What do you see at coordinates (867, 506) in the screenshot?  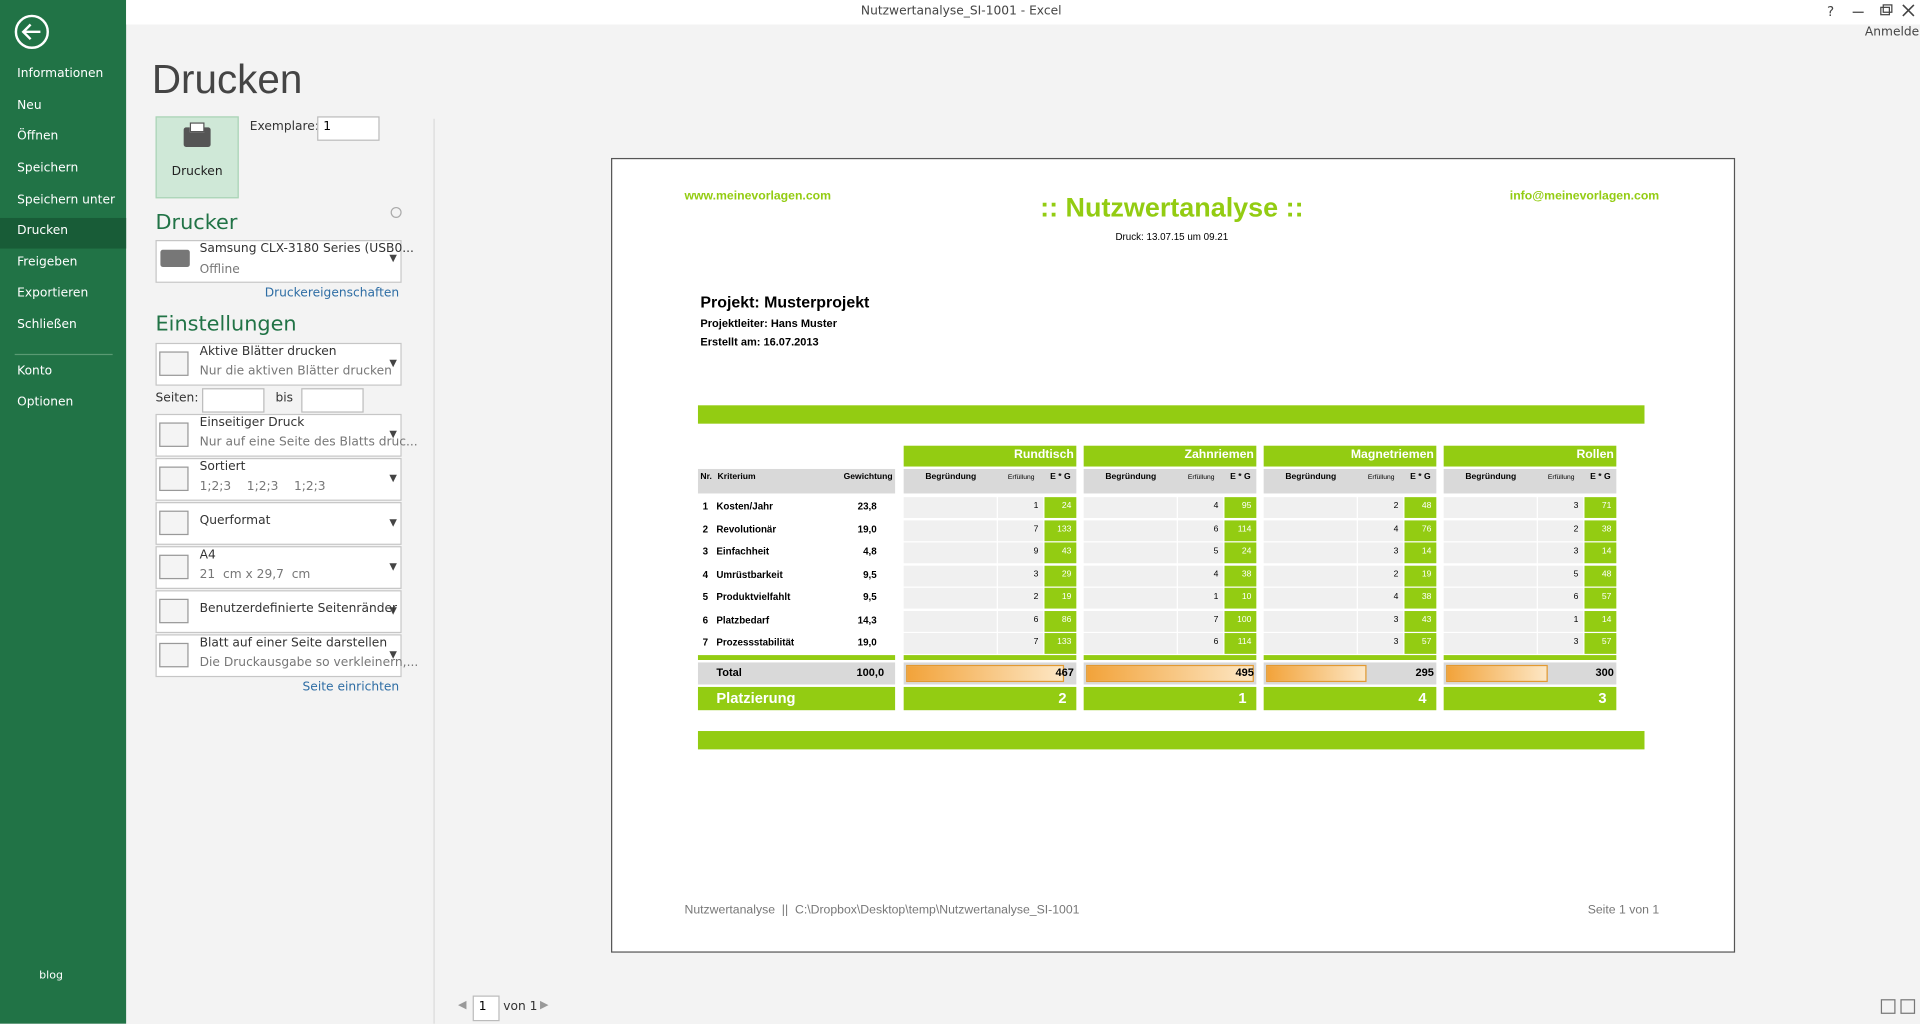 I see `row-weight: 23,8` at bounding box center [867, 506].